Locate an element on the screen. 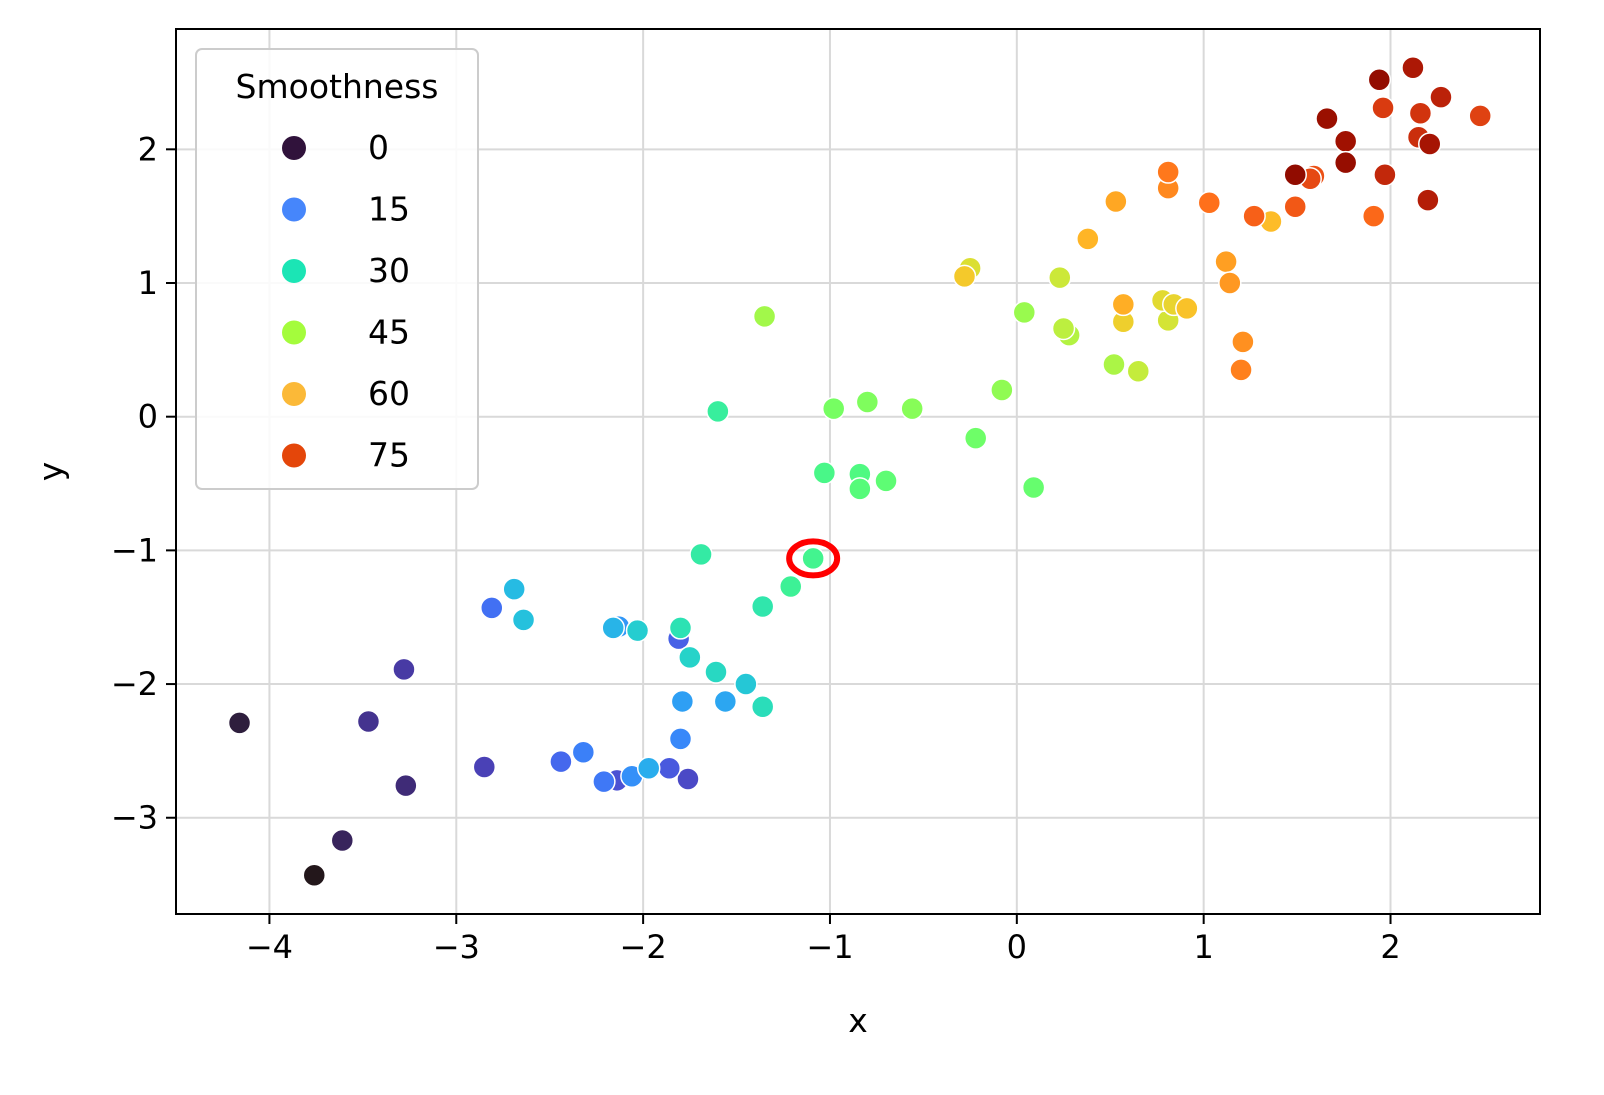  legend-label: 60 is located at coordinates (389, 393).